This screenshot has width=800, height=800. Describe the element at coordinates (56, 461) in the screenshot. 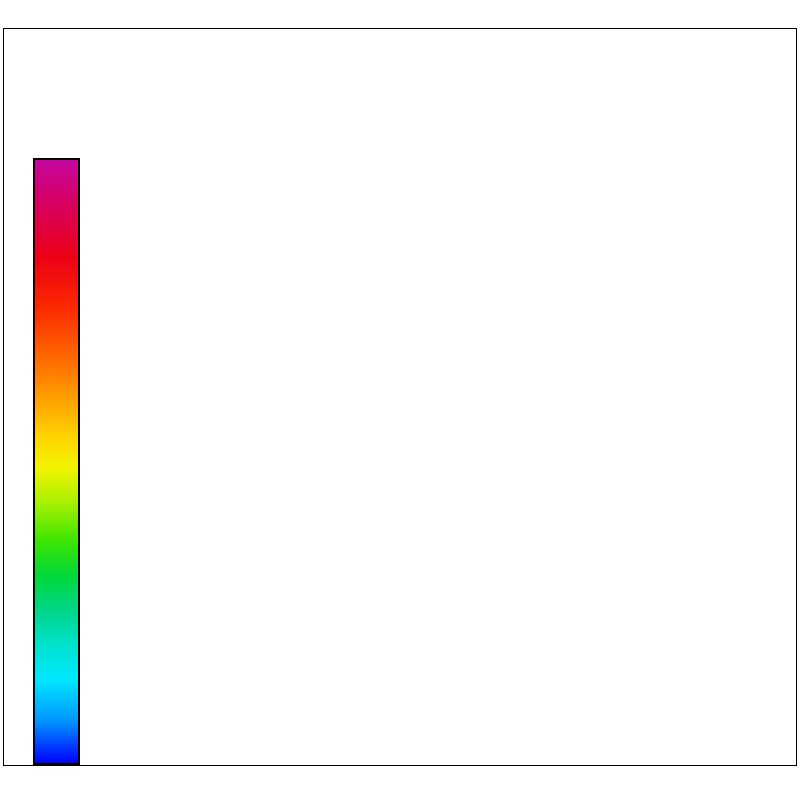

I see `colorbar` at that location.